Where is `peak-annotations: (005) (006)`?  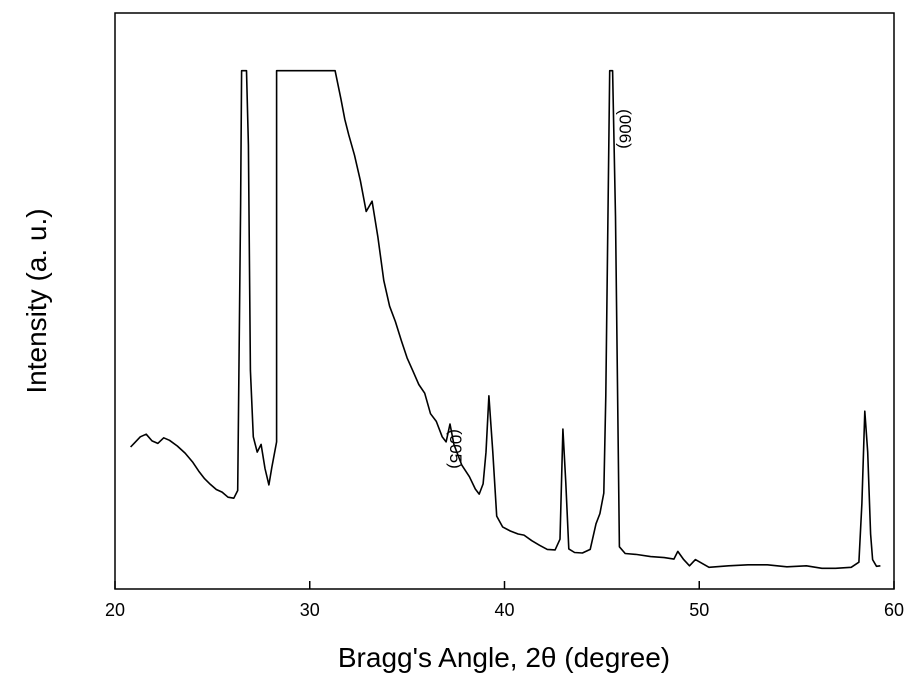 peak-annotations: (005) (006) is located at coordinates (540, 289).